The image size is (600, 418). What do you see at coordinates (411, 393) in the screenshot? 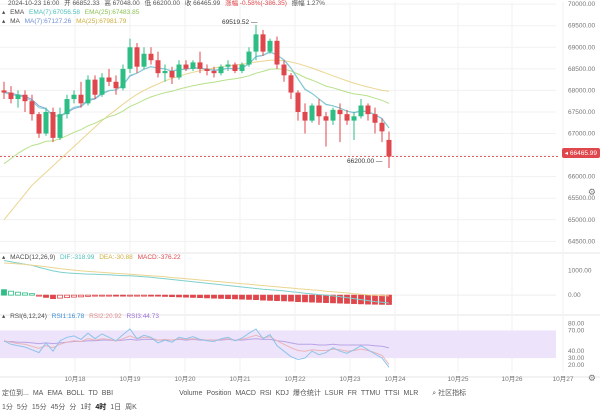
I see `indicator-tab: MLR` at bounding box center [411, 393].